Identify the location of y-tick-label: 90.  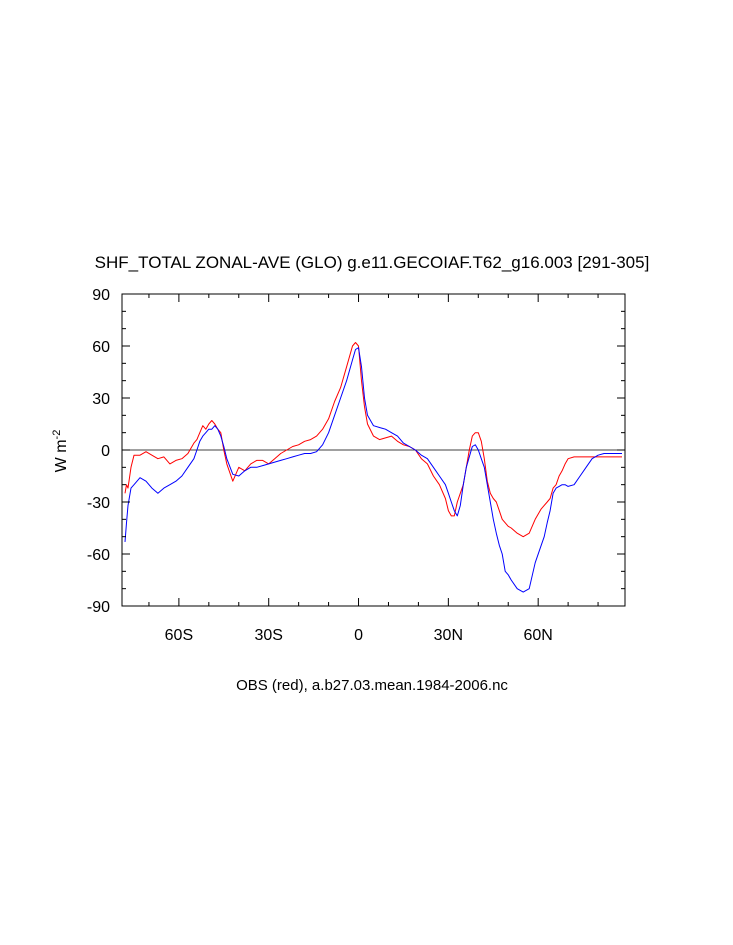
(101, 295).